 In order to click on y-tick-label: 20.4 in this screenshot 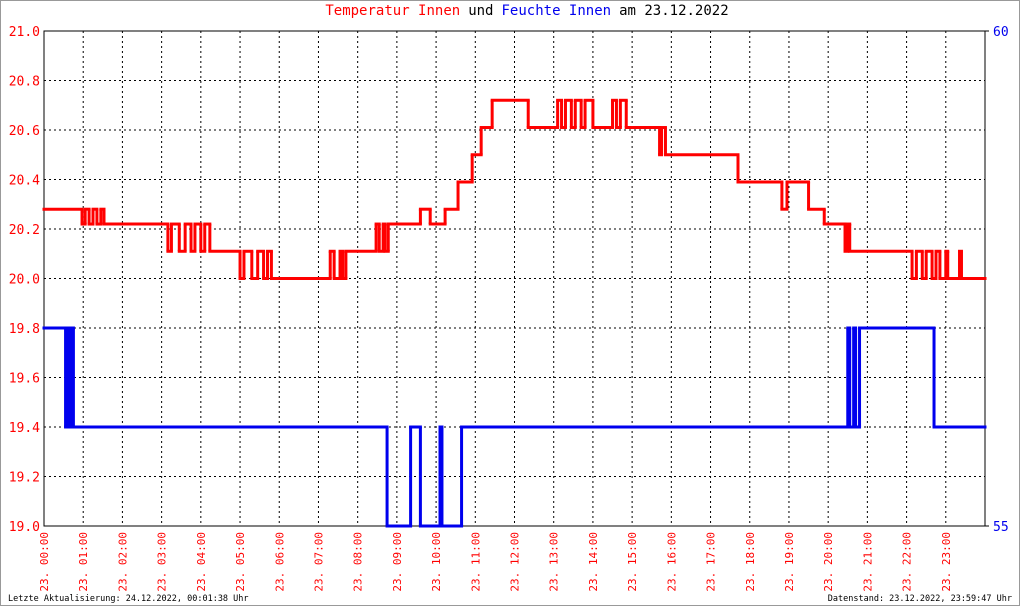, I will do `click(24, 181)`.